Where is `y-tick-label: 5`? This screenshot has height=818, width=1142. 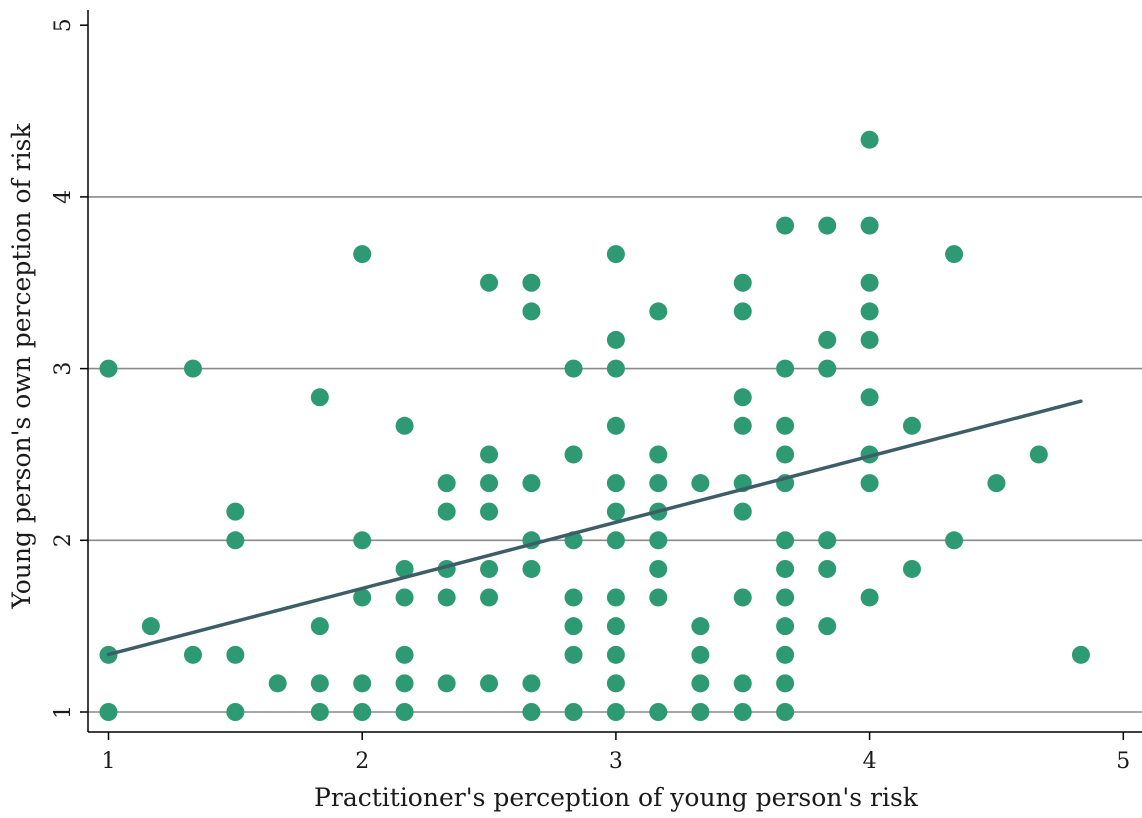
y-tick-label: 5 is located at coordinates (63, 25).